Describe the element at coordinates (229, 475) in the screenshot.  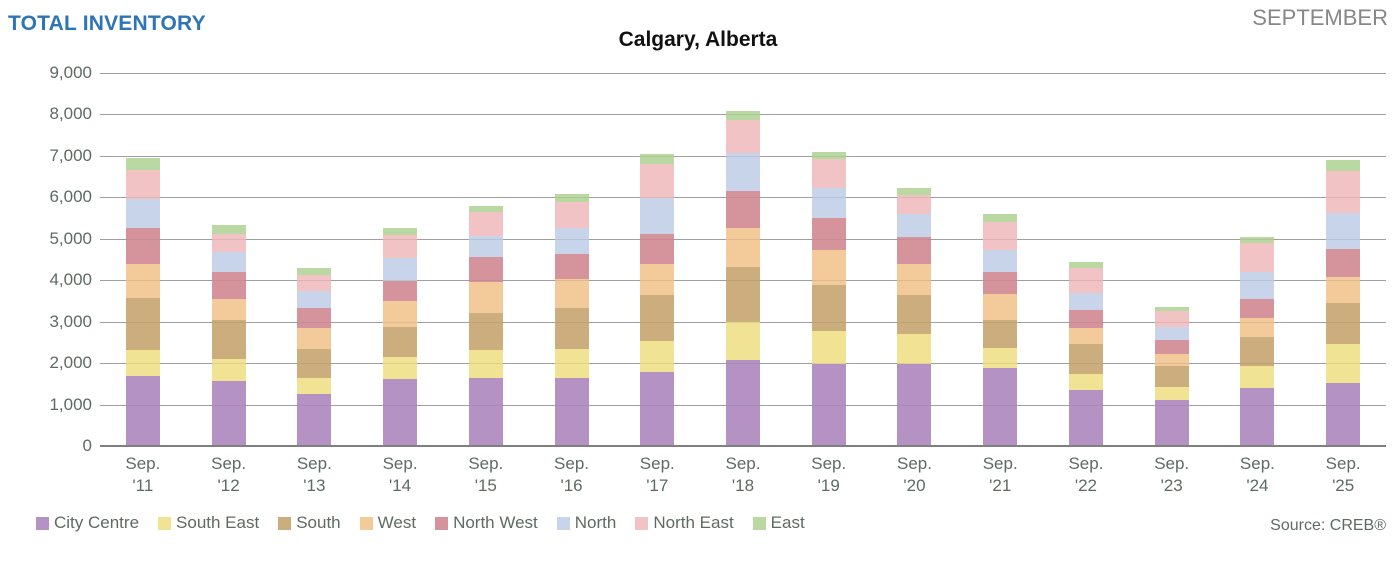
I see `x-tick-label: Sep. '12` at that location.